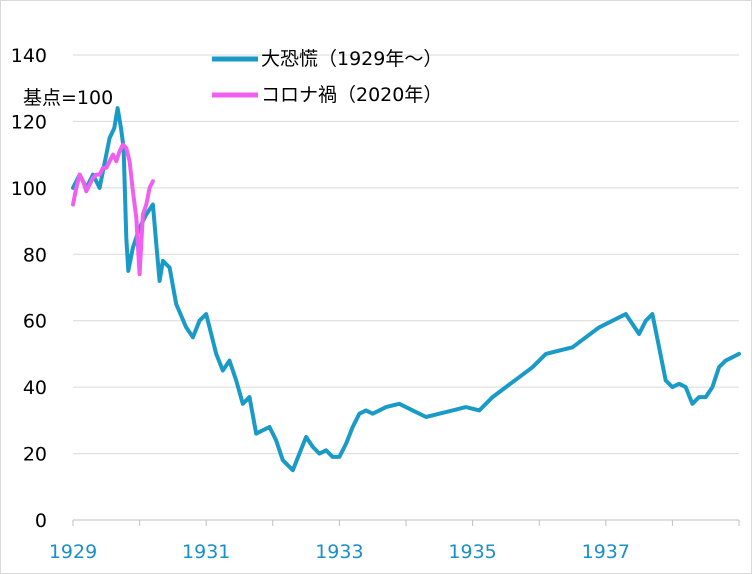 The width and height of the screenshot is (752, 574). Describe the element at coordinates (351, 95) in the screenshot. I see `legend-label-covid: コロナ禍（2020年）` at that location.